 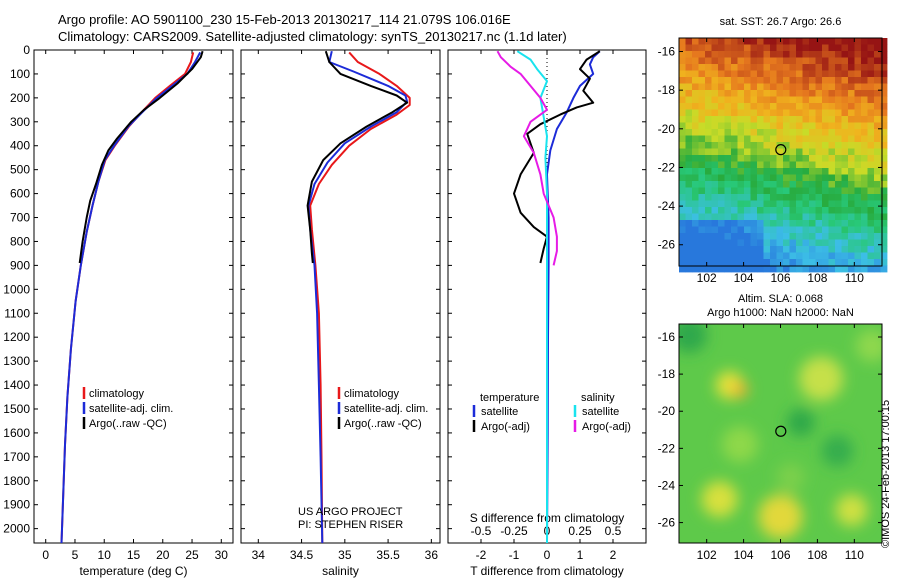 What do you see at coordinates (780, 278) in the screenshot?
I see `x-tick-label: 106` at bounding box center [780, 278].